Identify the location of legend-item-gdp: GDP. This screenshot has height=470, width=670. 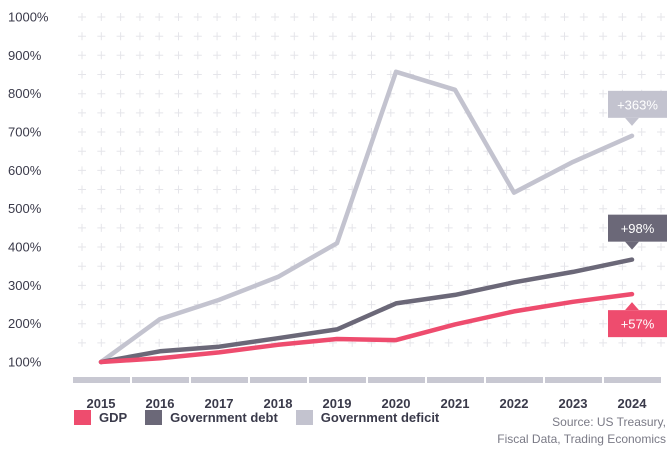
(100, 417).